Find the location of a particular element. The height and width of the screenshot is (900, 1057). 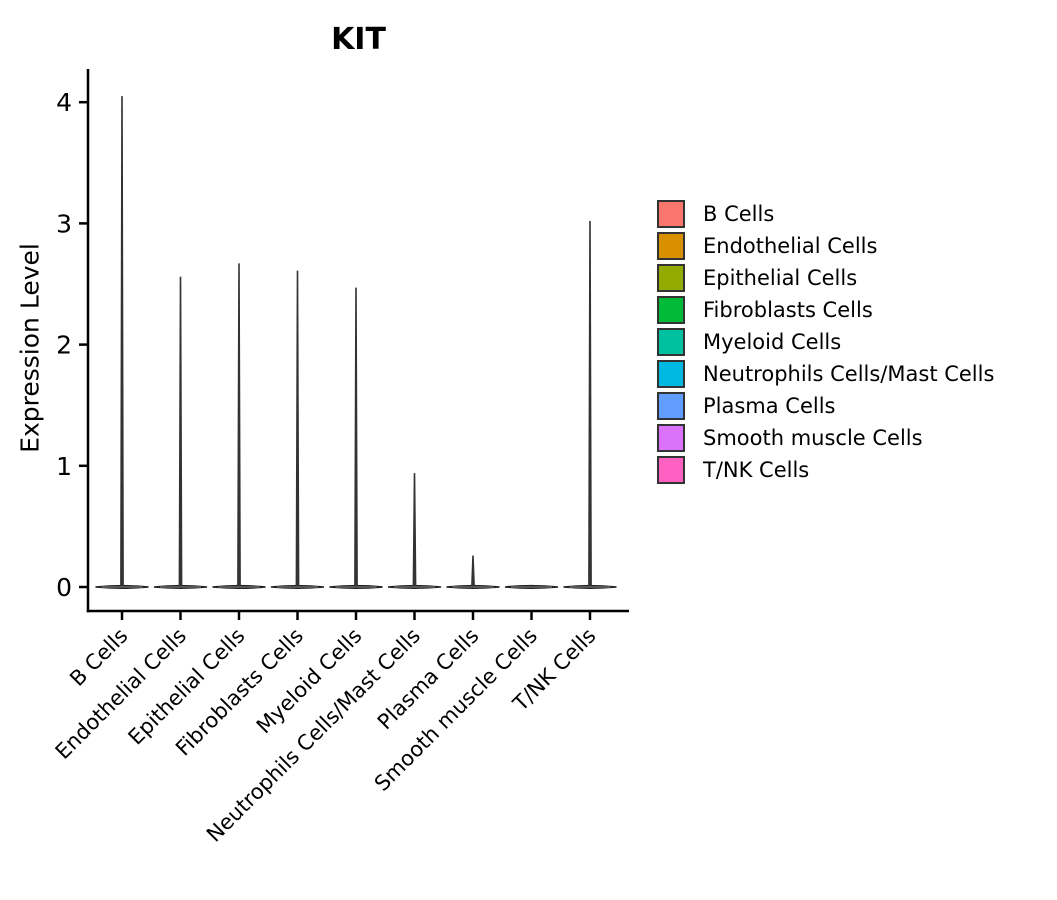

legend-label: Plasma Cells is located at coordinates (769, 406).